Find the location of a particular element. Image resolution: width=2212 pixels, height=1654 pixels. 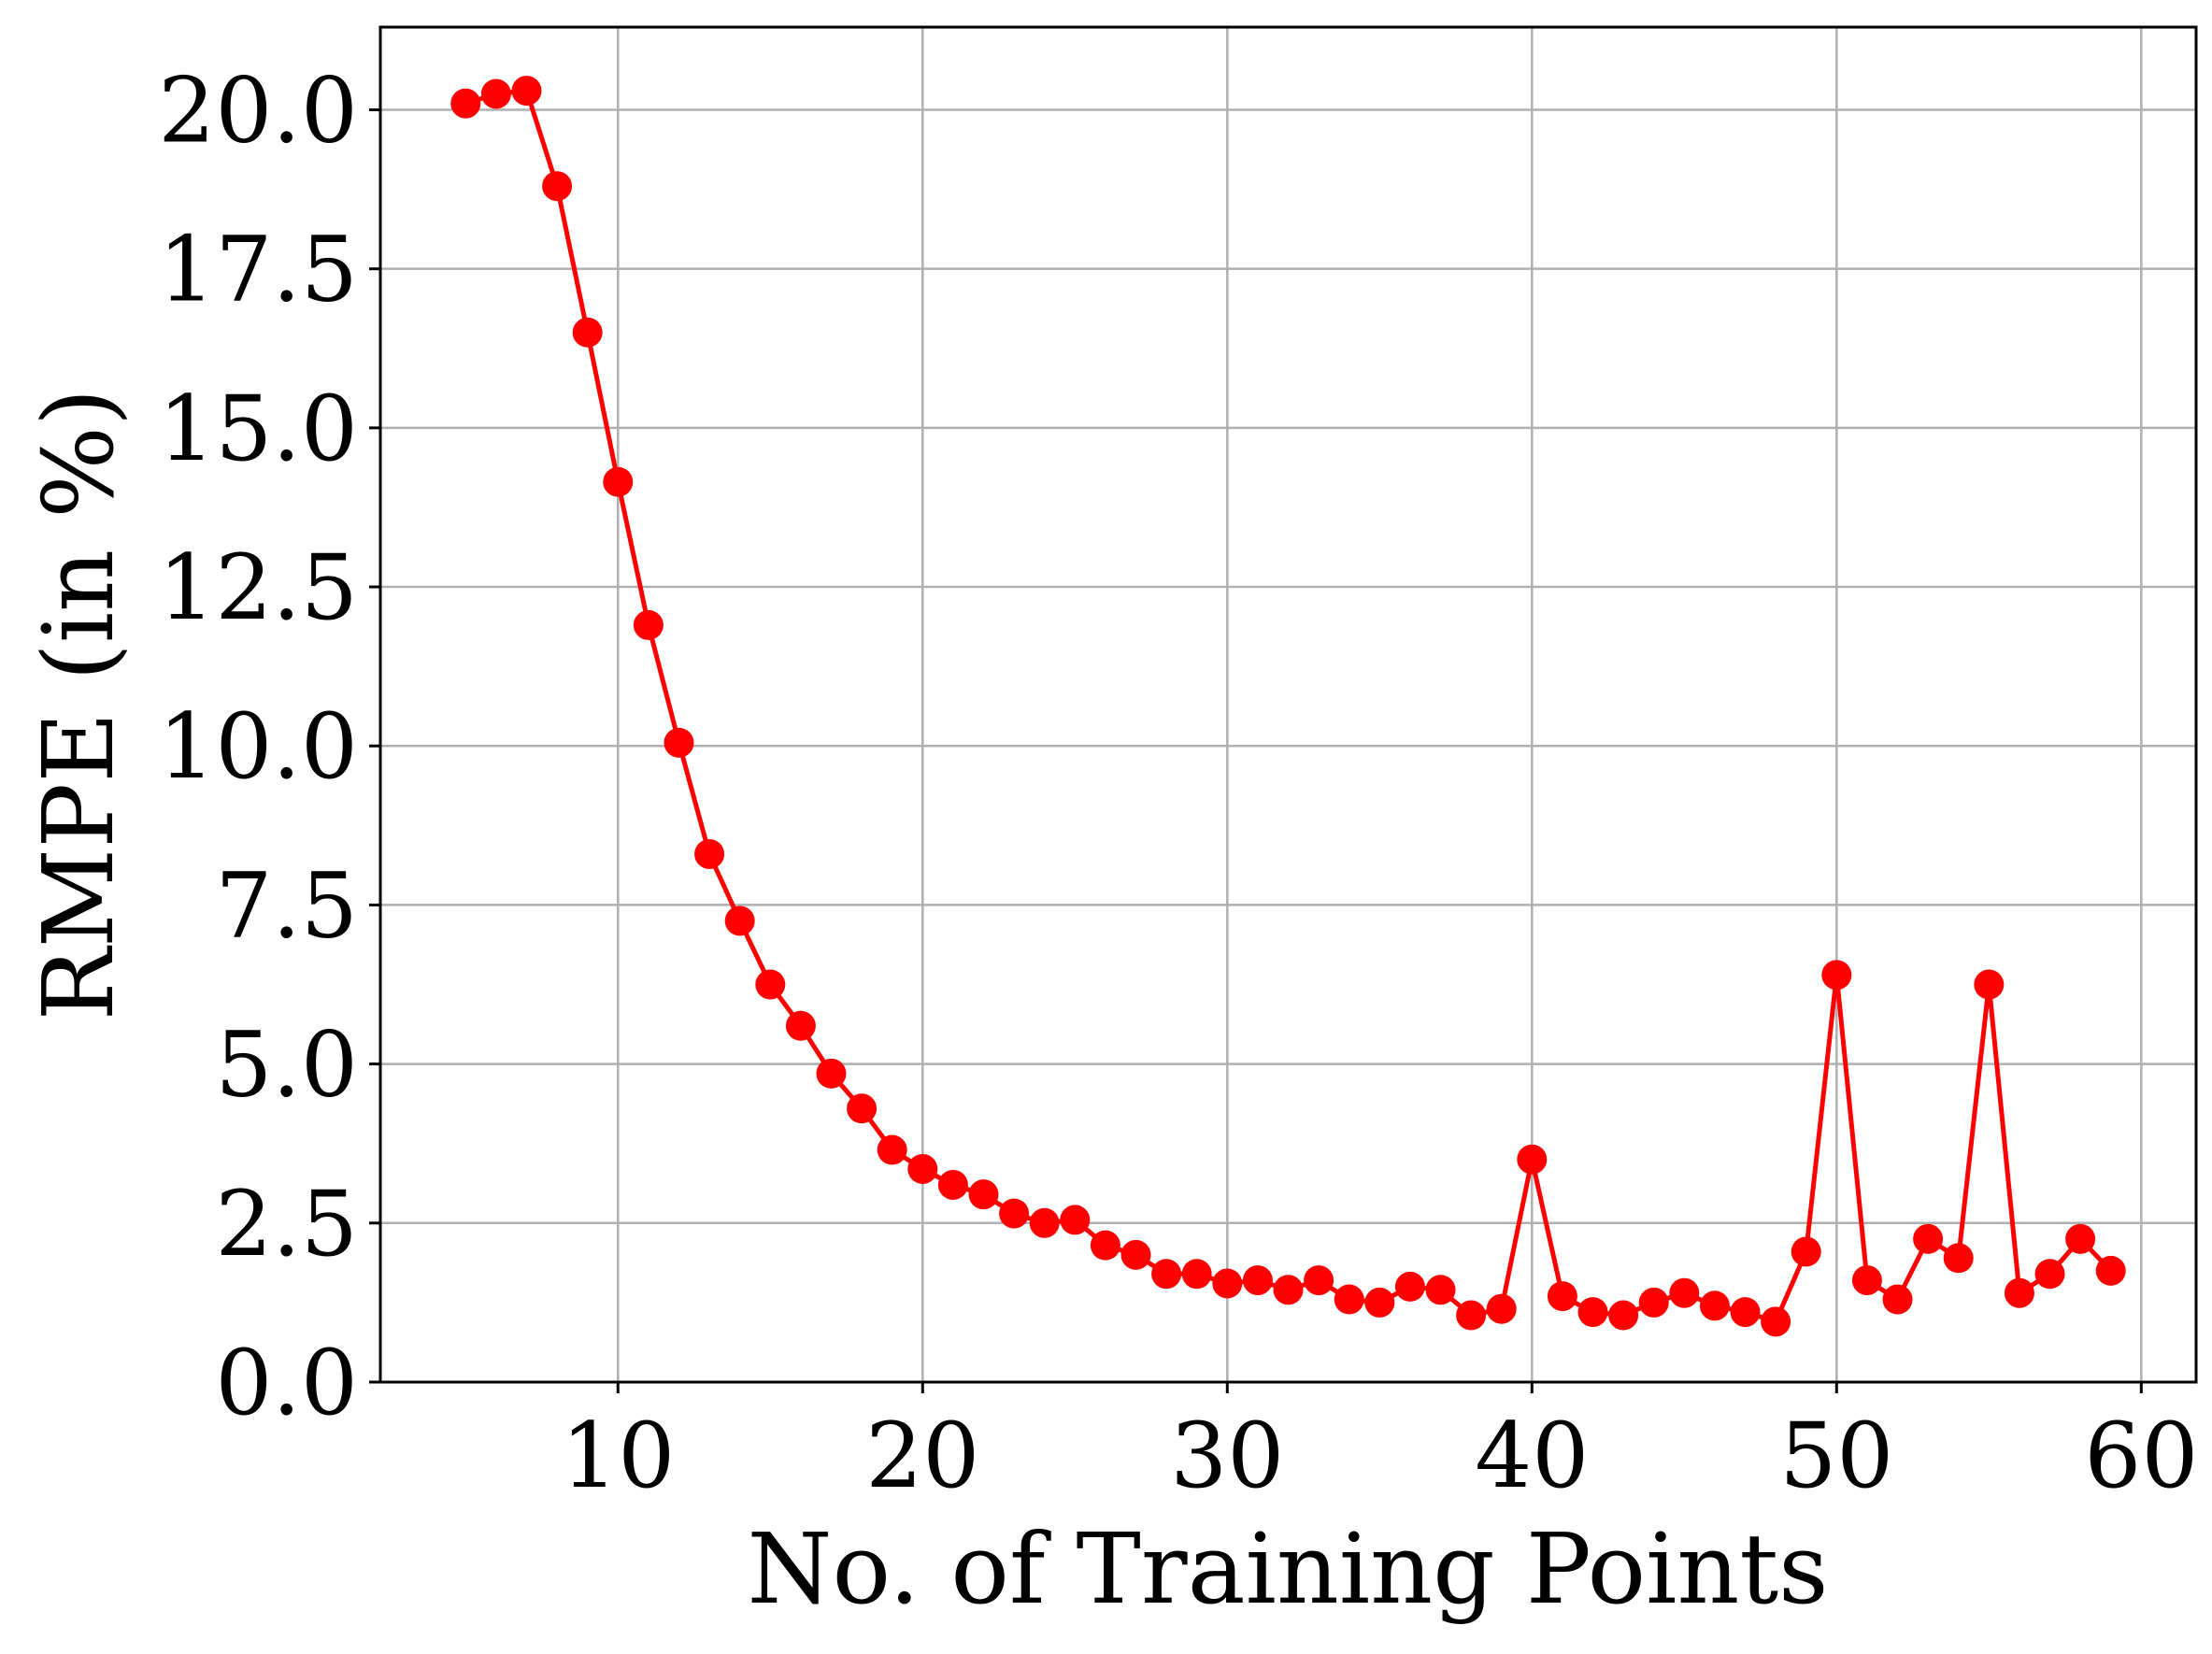

y-tick-label: 20.0 is located at coordinates (258, 110).